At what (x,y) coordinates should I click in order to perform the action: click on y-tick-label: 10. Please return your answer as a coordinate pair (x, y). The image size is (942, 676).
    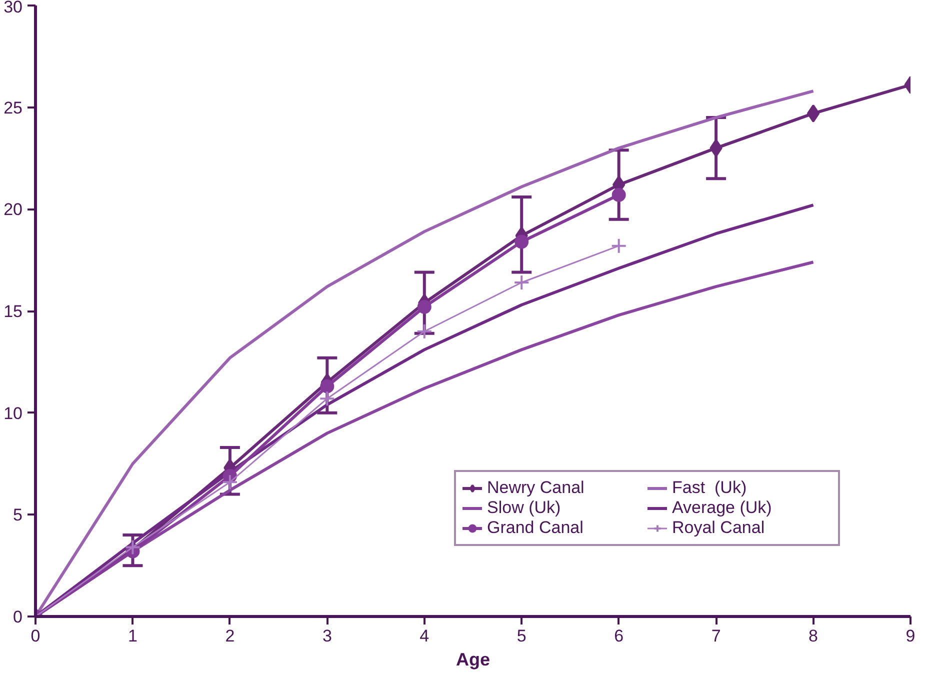
    Looking at the image, I should click on (13, 413).